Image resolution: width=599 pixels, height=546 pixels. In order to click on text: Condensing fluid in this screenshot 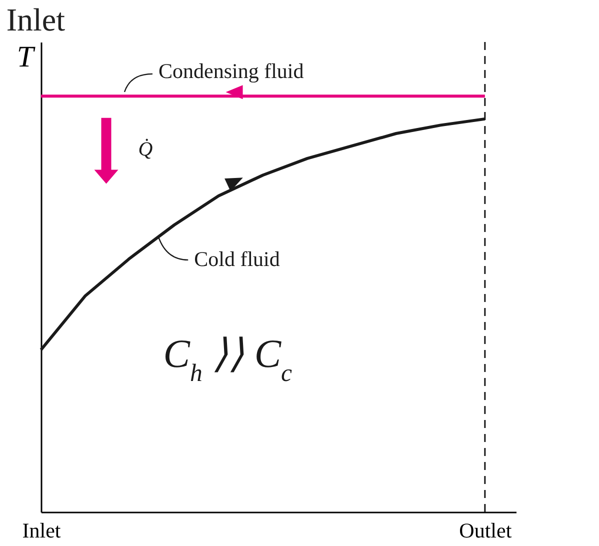, I will do `click(231, 70)`.